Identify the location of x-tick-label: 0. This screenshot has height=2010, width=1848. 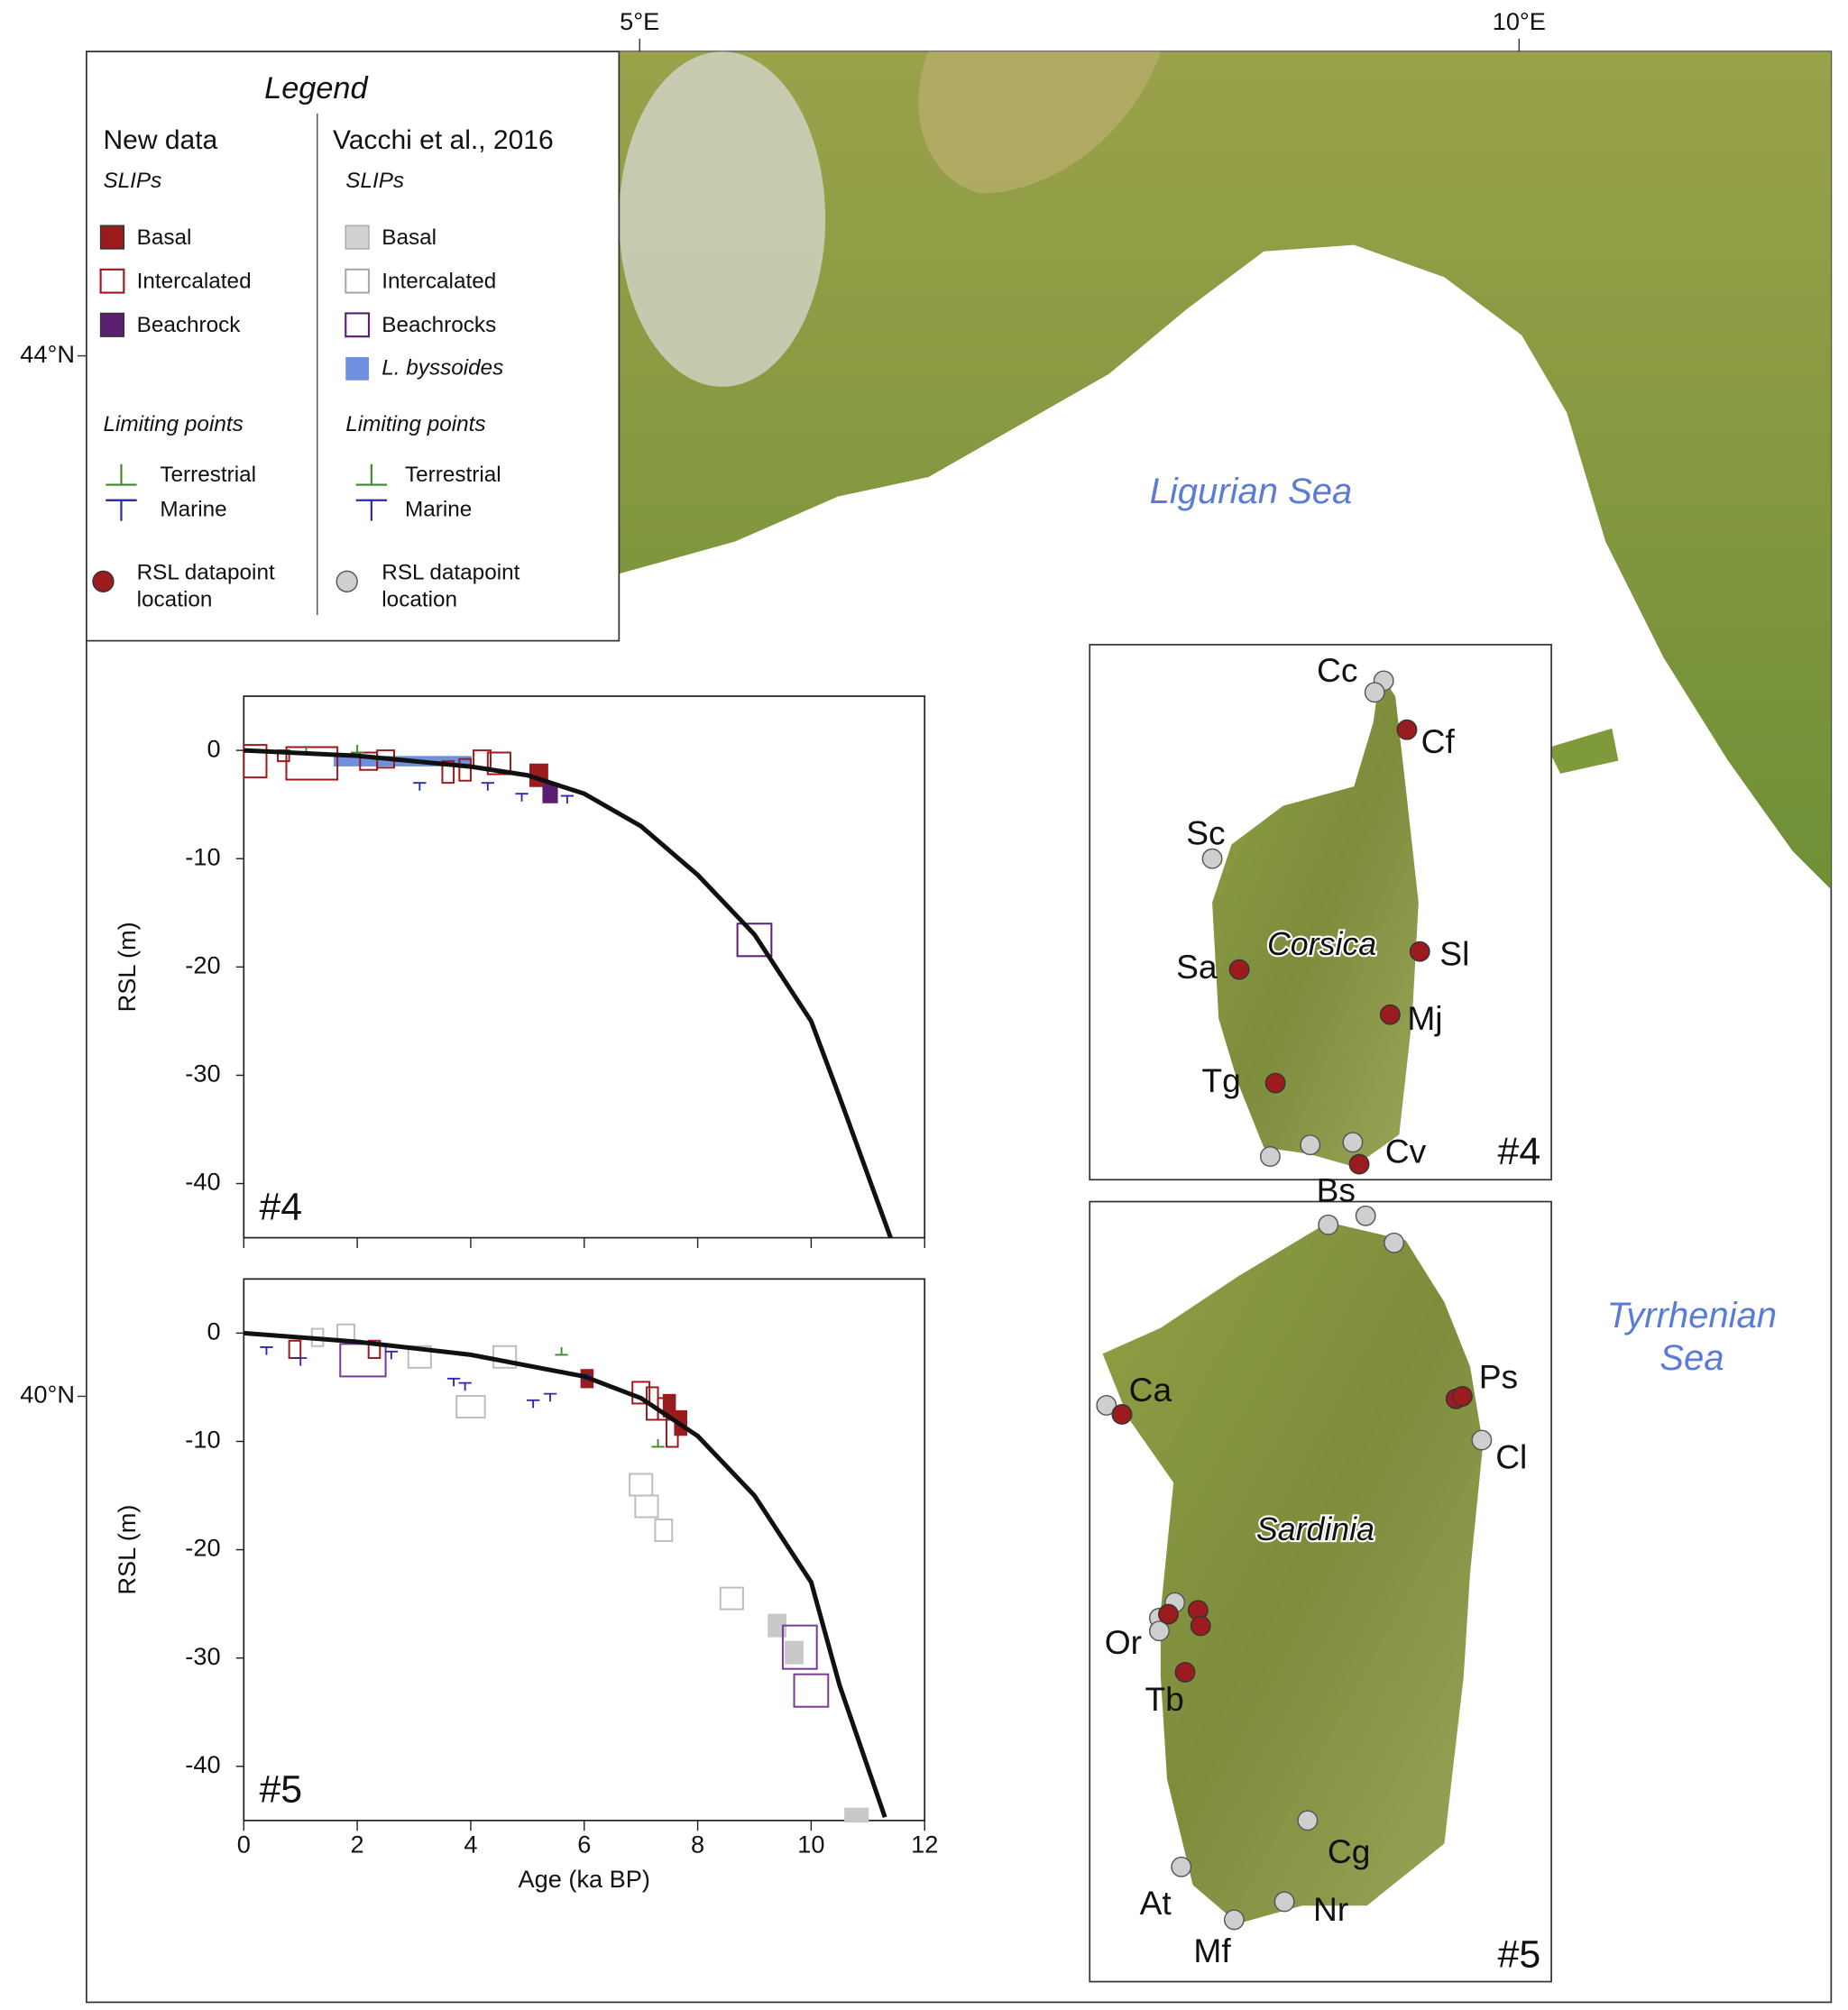
(244, 1845).